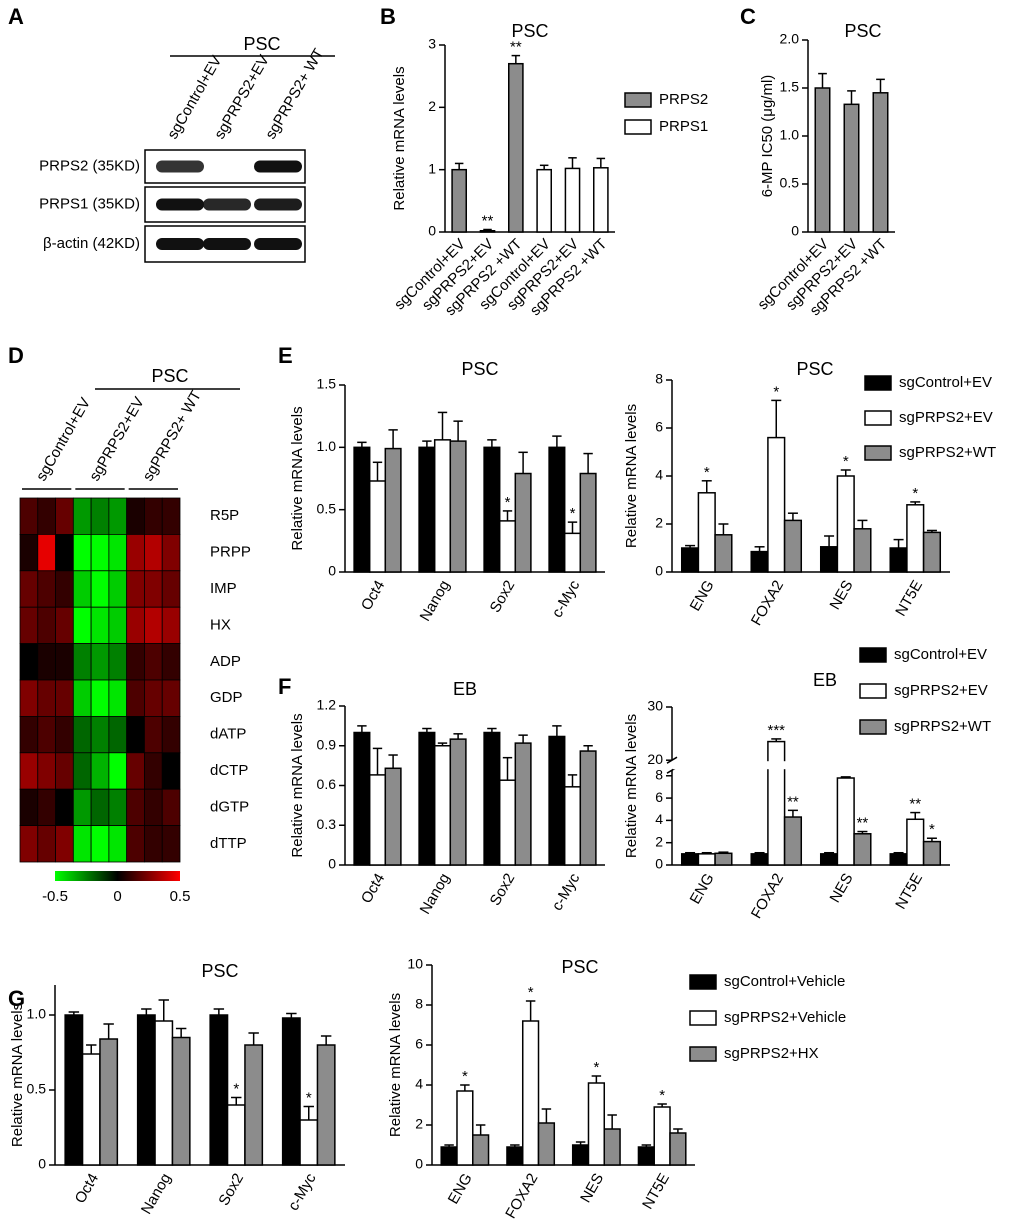 Image resolution: width=1020 pixels, height=1223 pixels. I want to click on y-tick-label: 1, so click(432, 168).